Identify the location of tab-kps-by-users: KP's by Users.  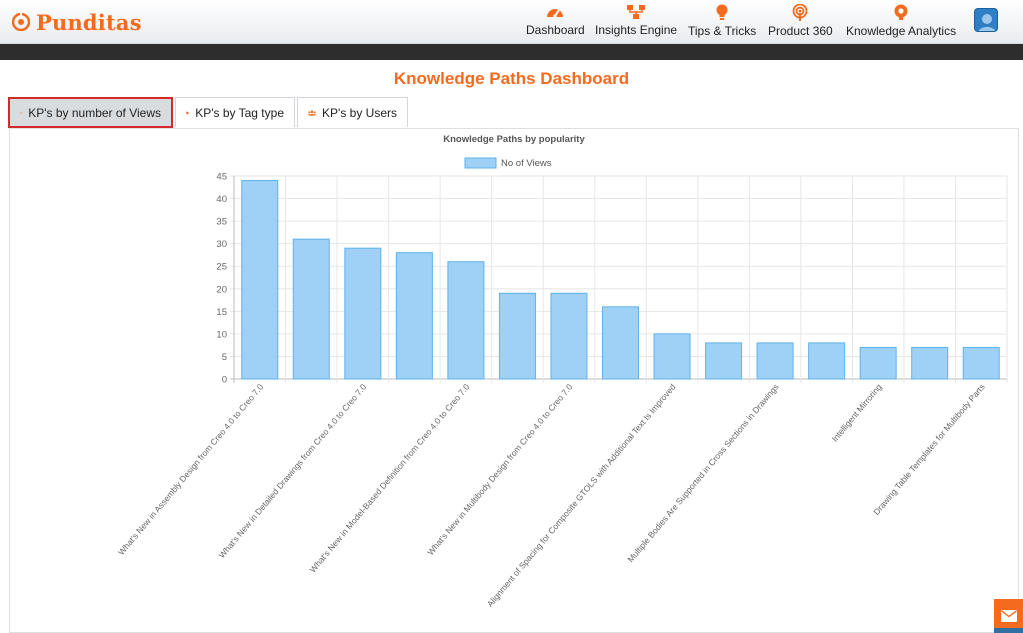
(352, 112).